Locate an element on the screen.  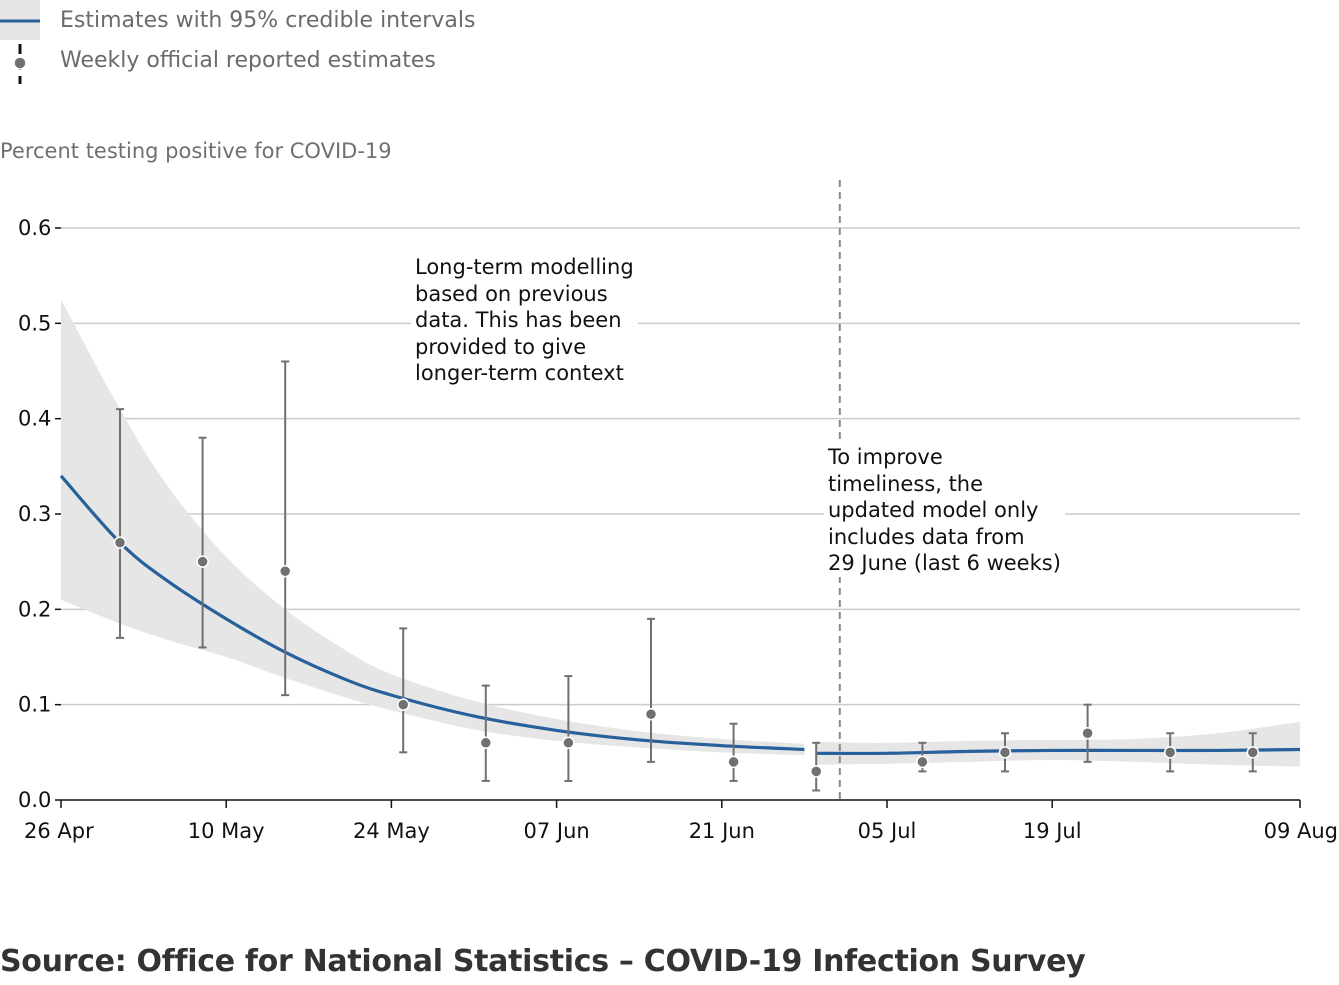
y-tick-label: 0.4 is located at coordinates (34, 419).